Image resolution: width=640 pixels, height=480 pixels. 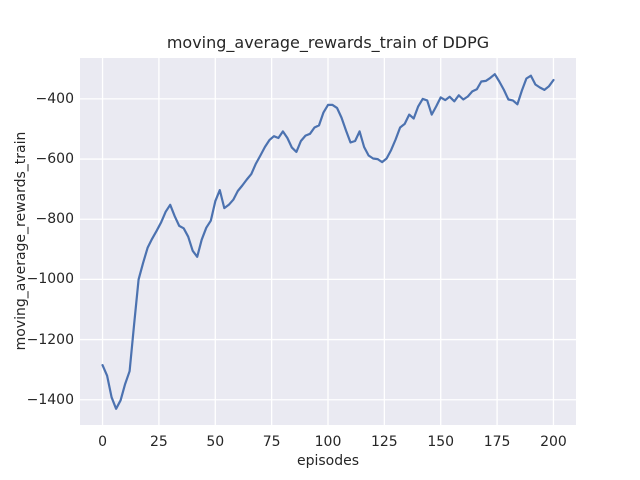 I want to click on x-tick-label: 200, so click(x=553, y=442).